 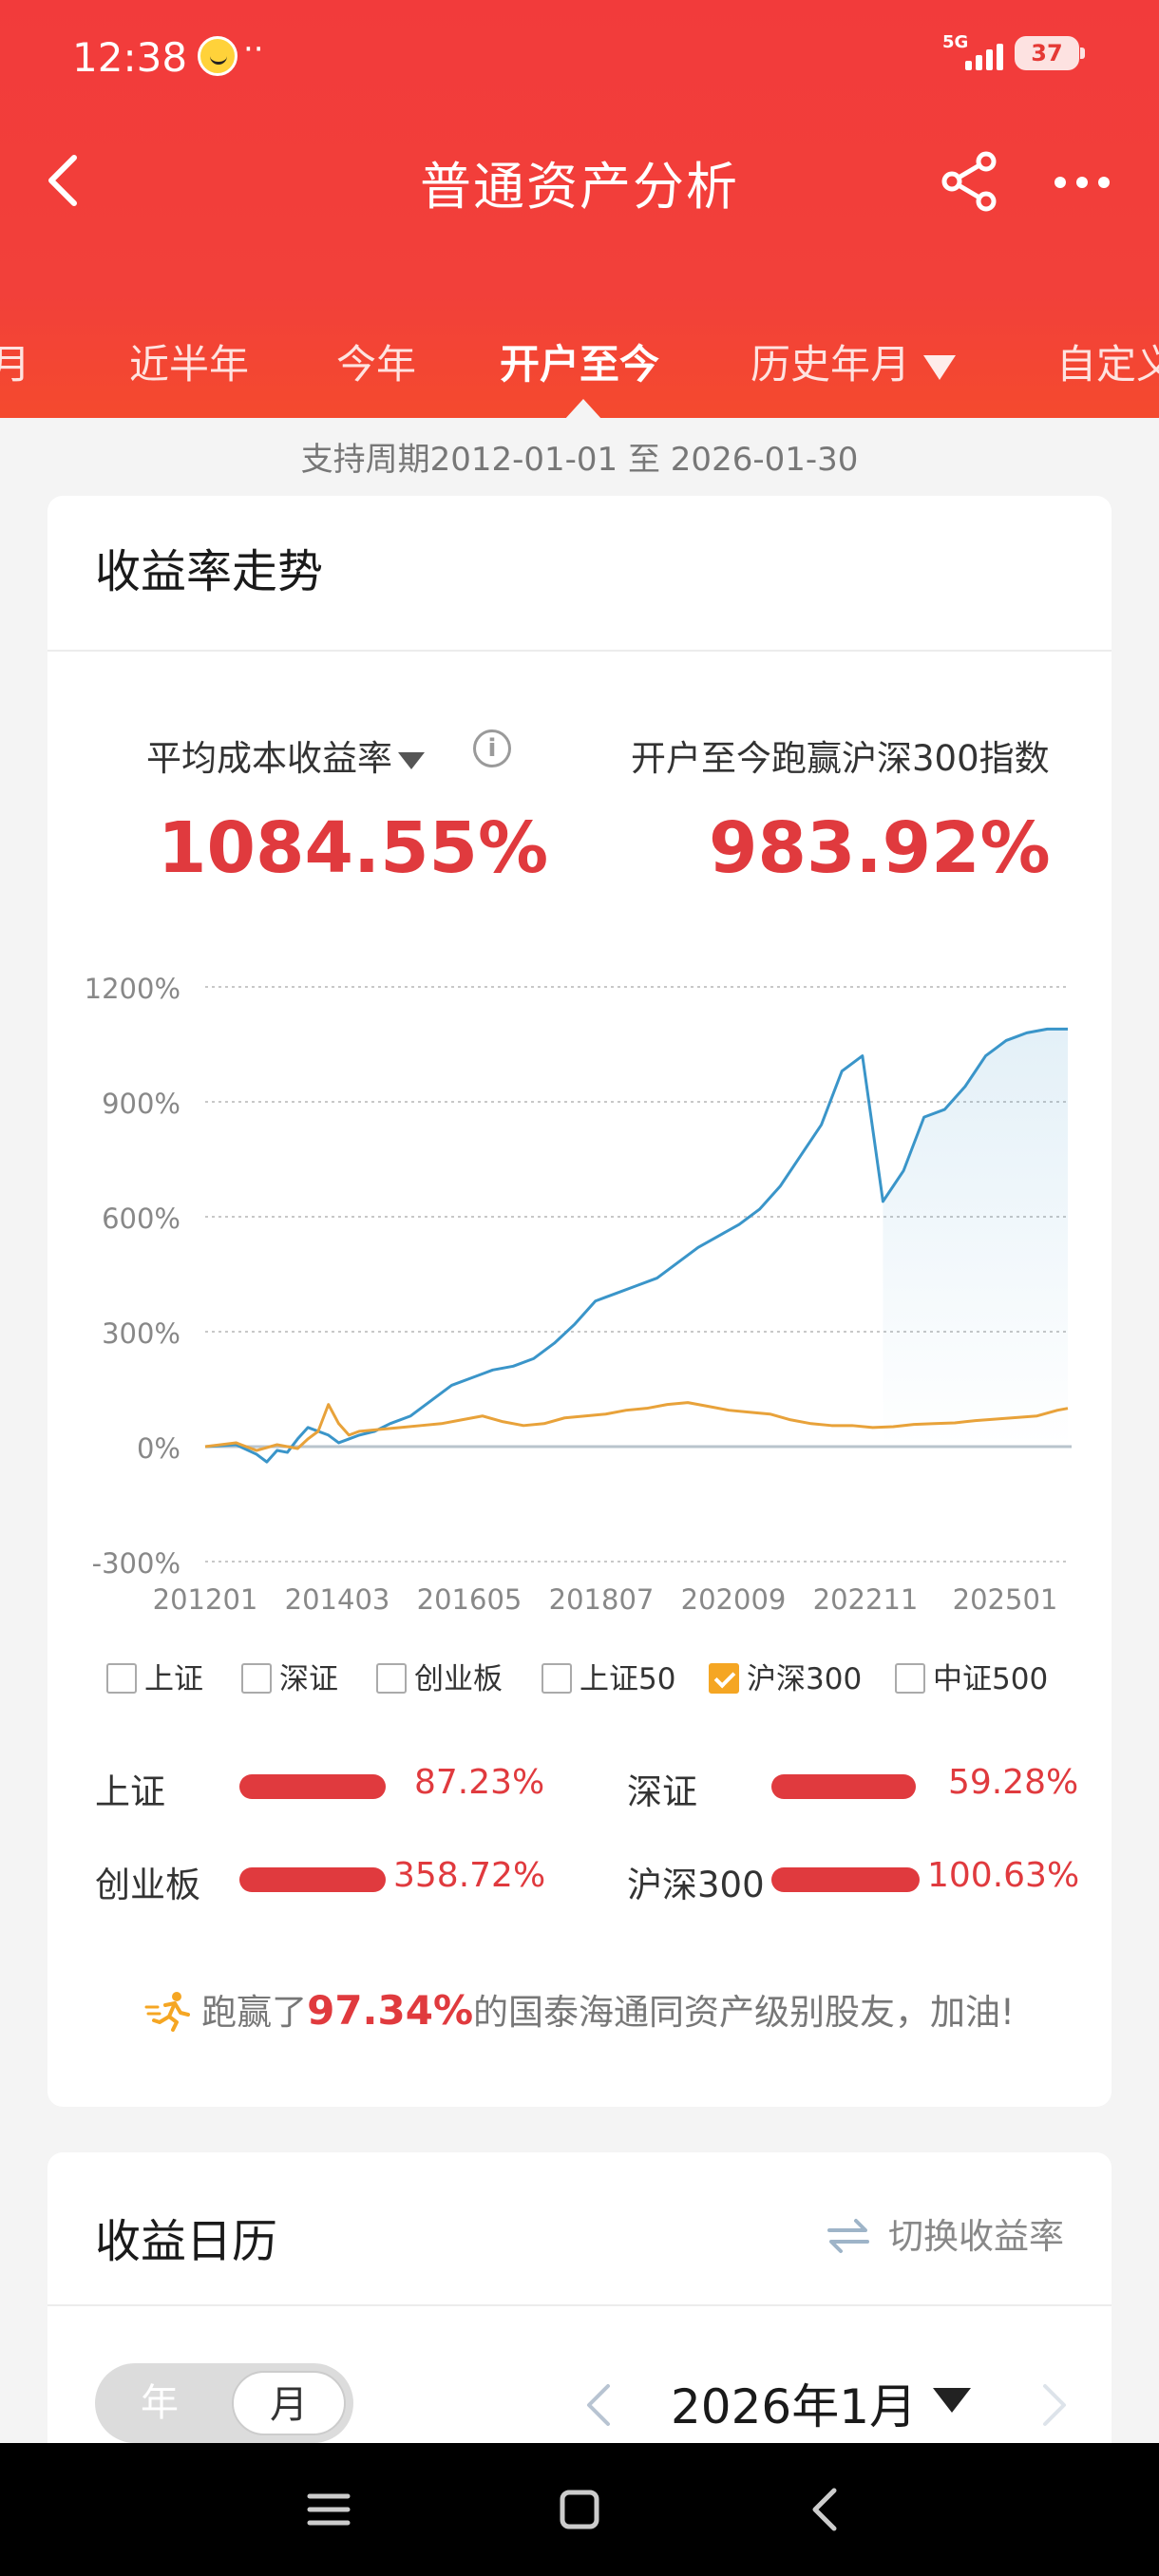 What do you see at coordinates (843, 1786) in the screenshot?
I see `compare-bar-shenzhen` at bounding box center [843, 1786].